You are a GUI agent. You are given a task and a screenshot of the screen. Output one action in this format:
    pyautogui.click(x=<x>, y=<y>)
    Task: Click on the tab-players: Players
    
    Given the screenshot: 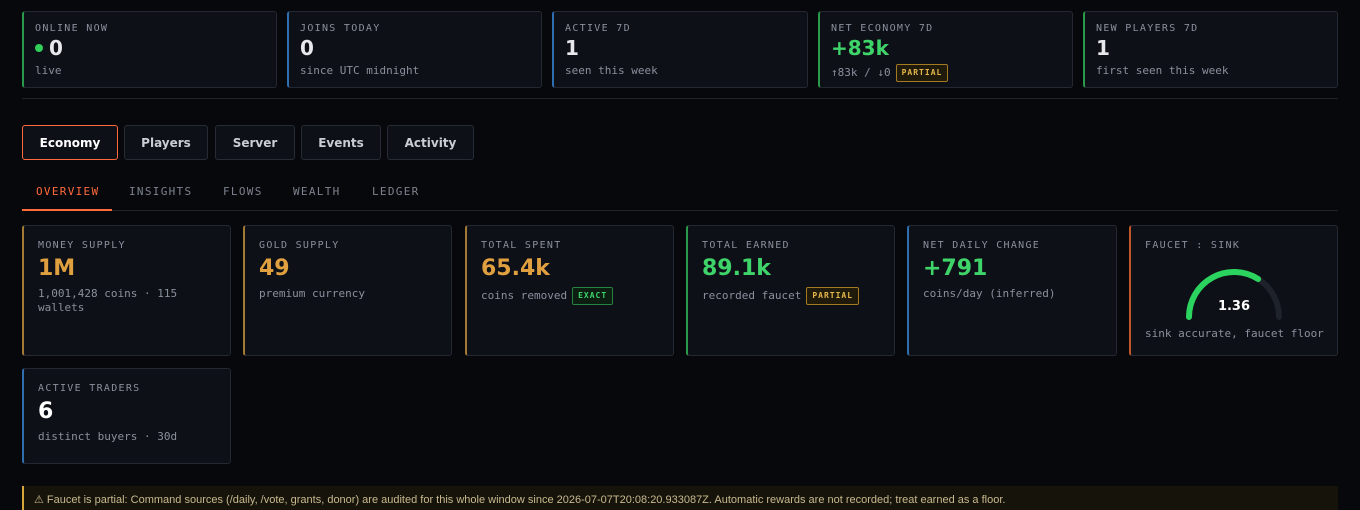 What is the action you would take?
    pyautogui.click(x=166, y=142)
    